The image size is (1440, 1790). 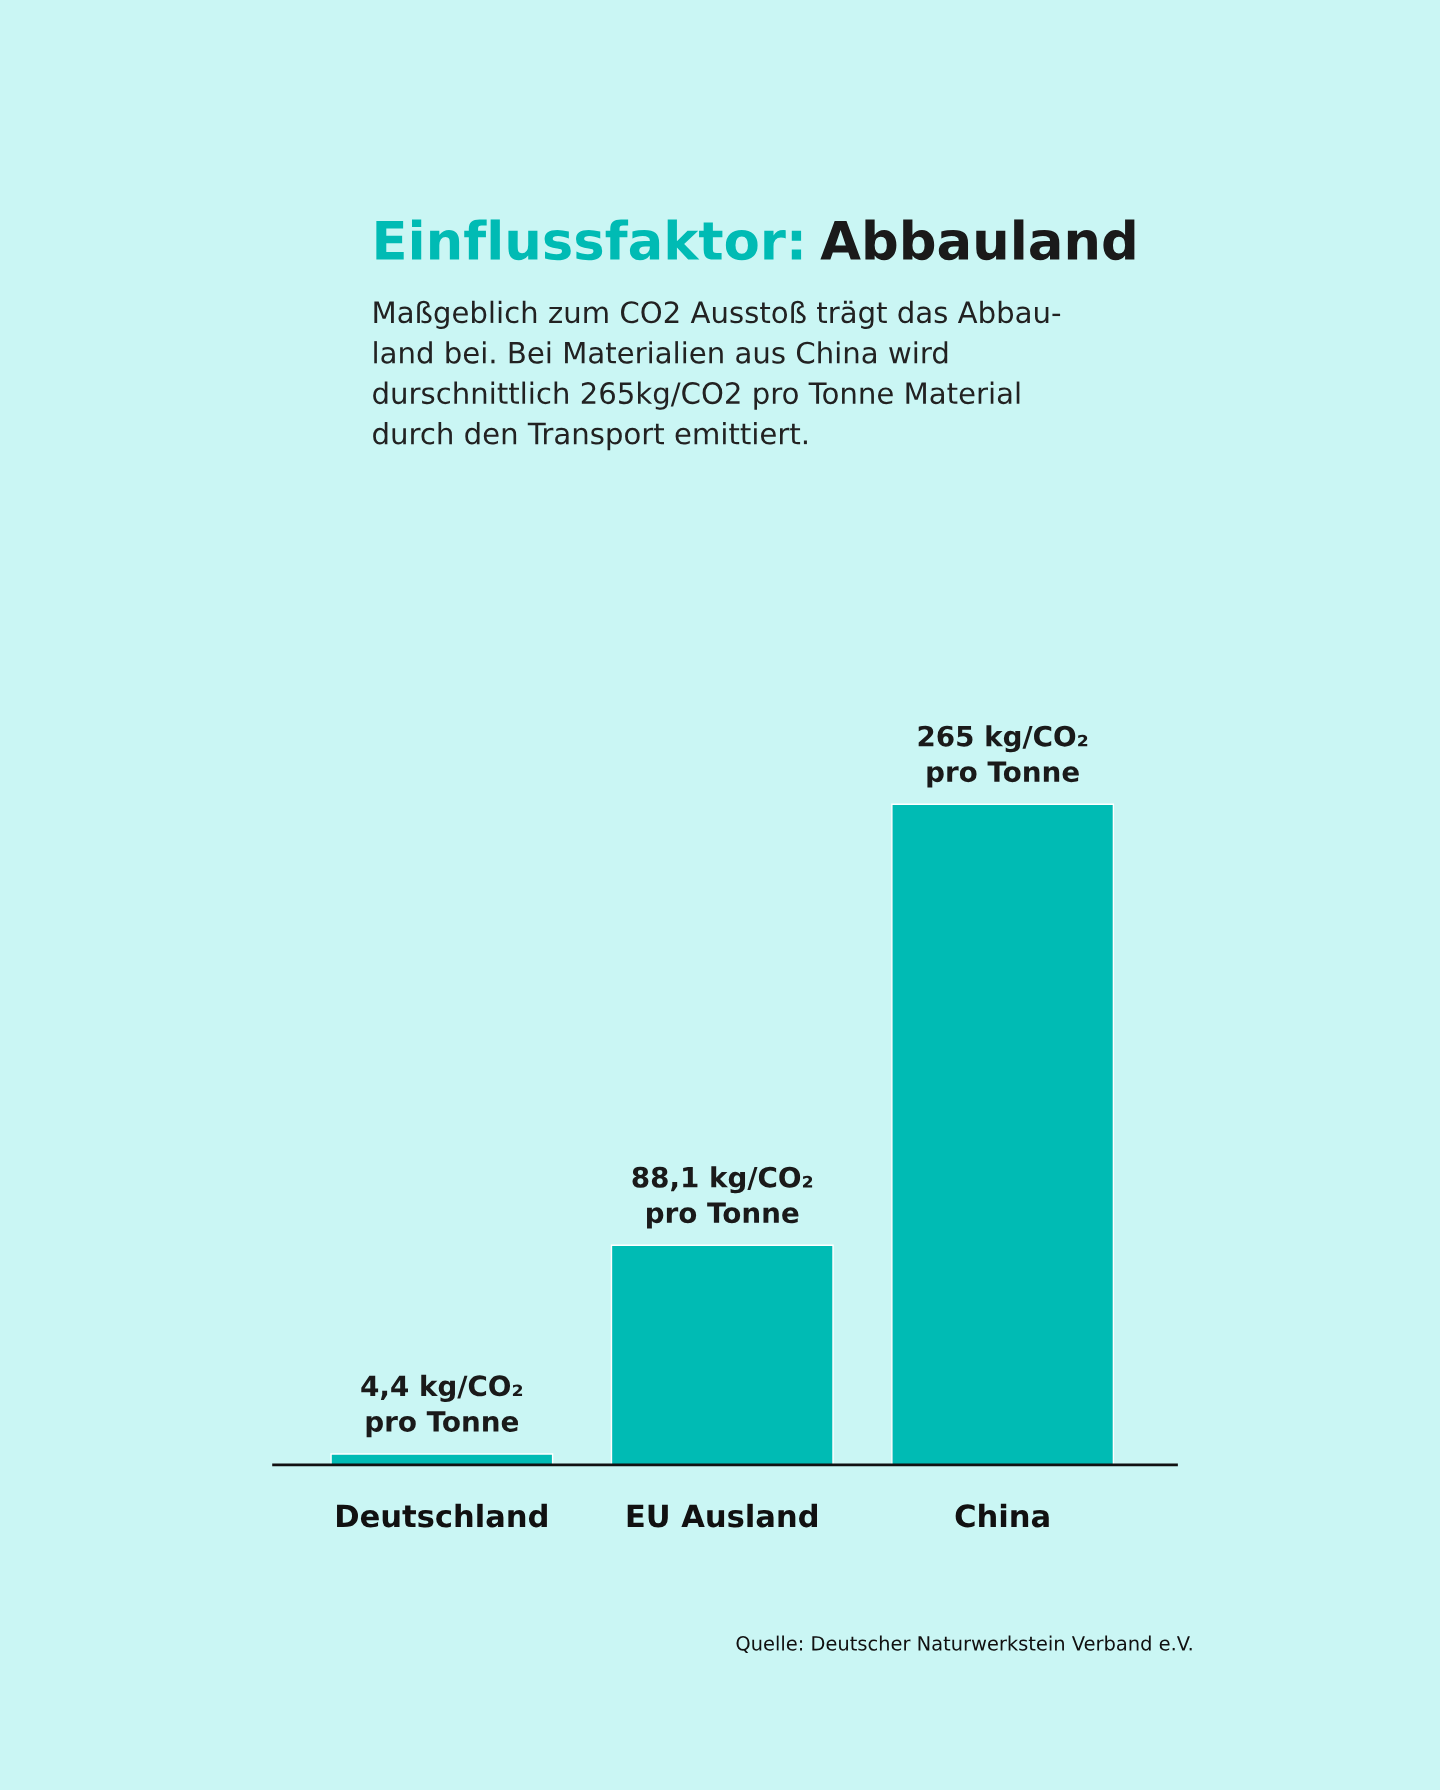 I want to click on x-tick-label: EU Ausland, so click(x=722, y=1515).